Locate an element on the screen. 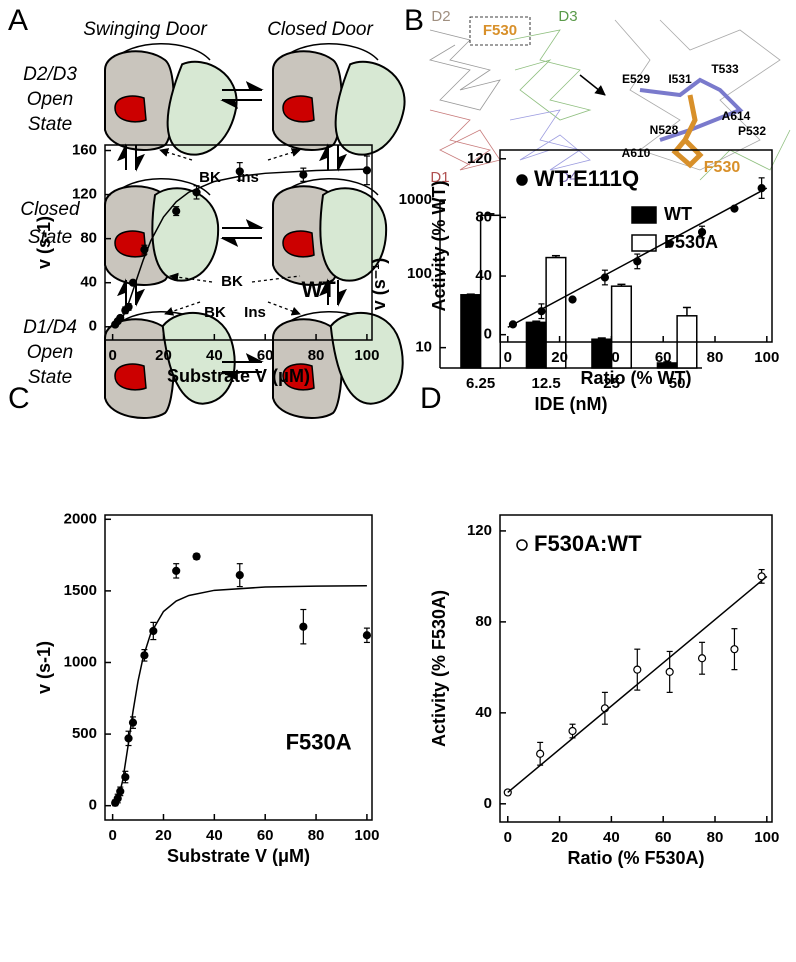 The width and height of the screenshot is (796, 962). enzyme is located at coordinates (162, 231).